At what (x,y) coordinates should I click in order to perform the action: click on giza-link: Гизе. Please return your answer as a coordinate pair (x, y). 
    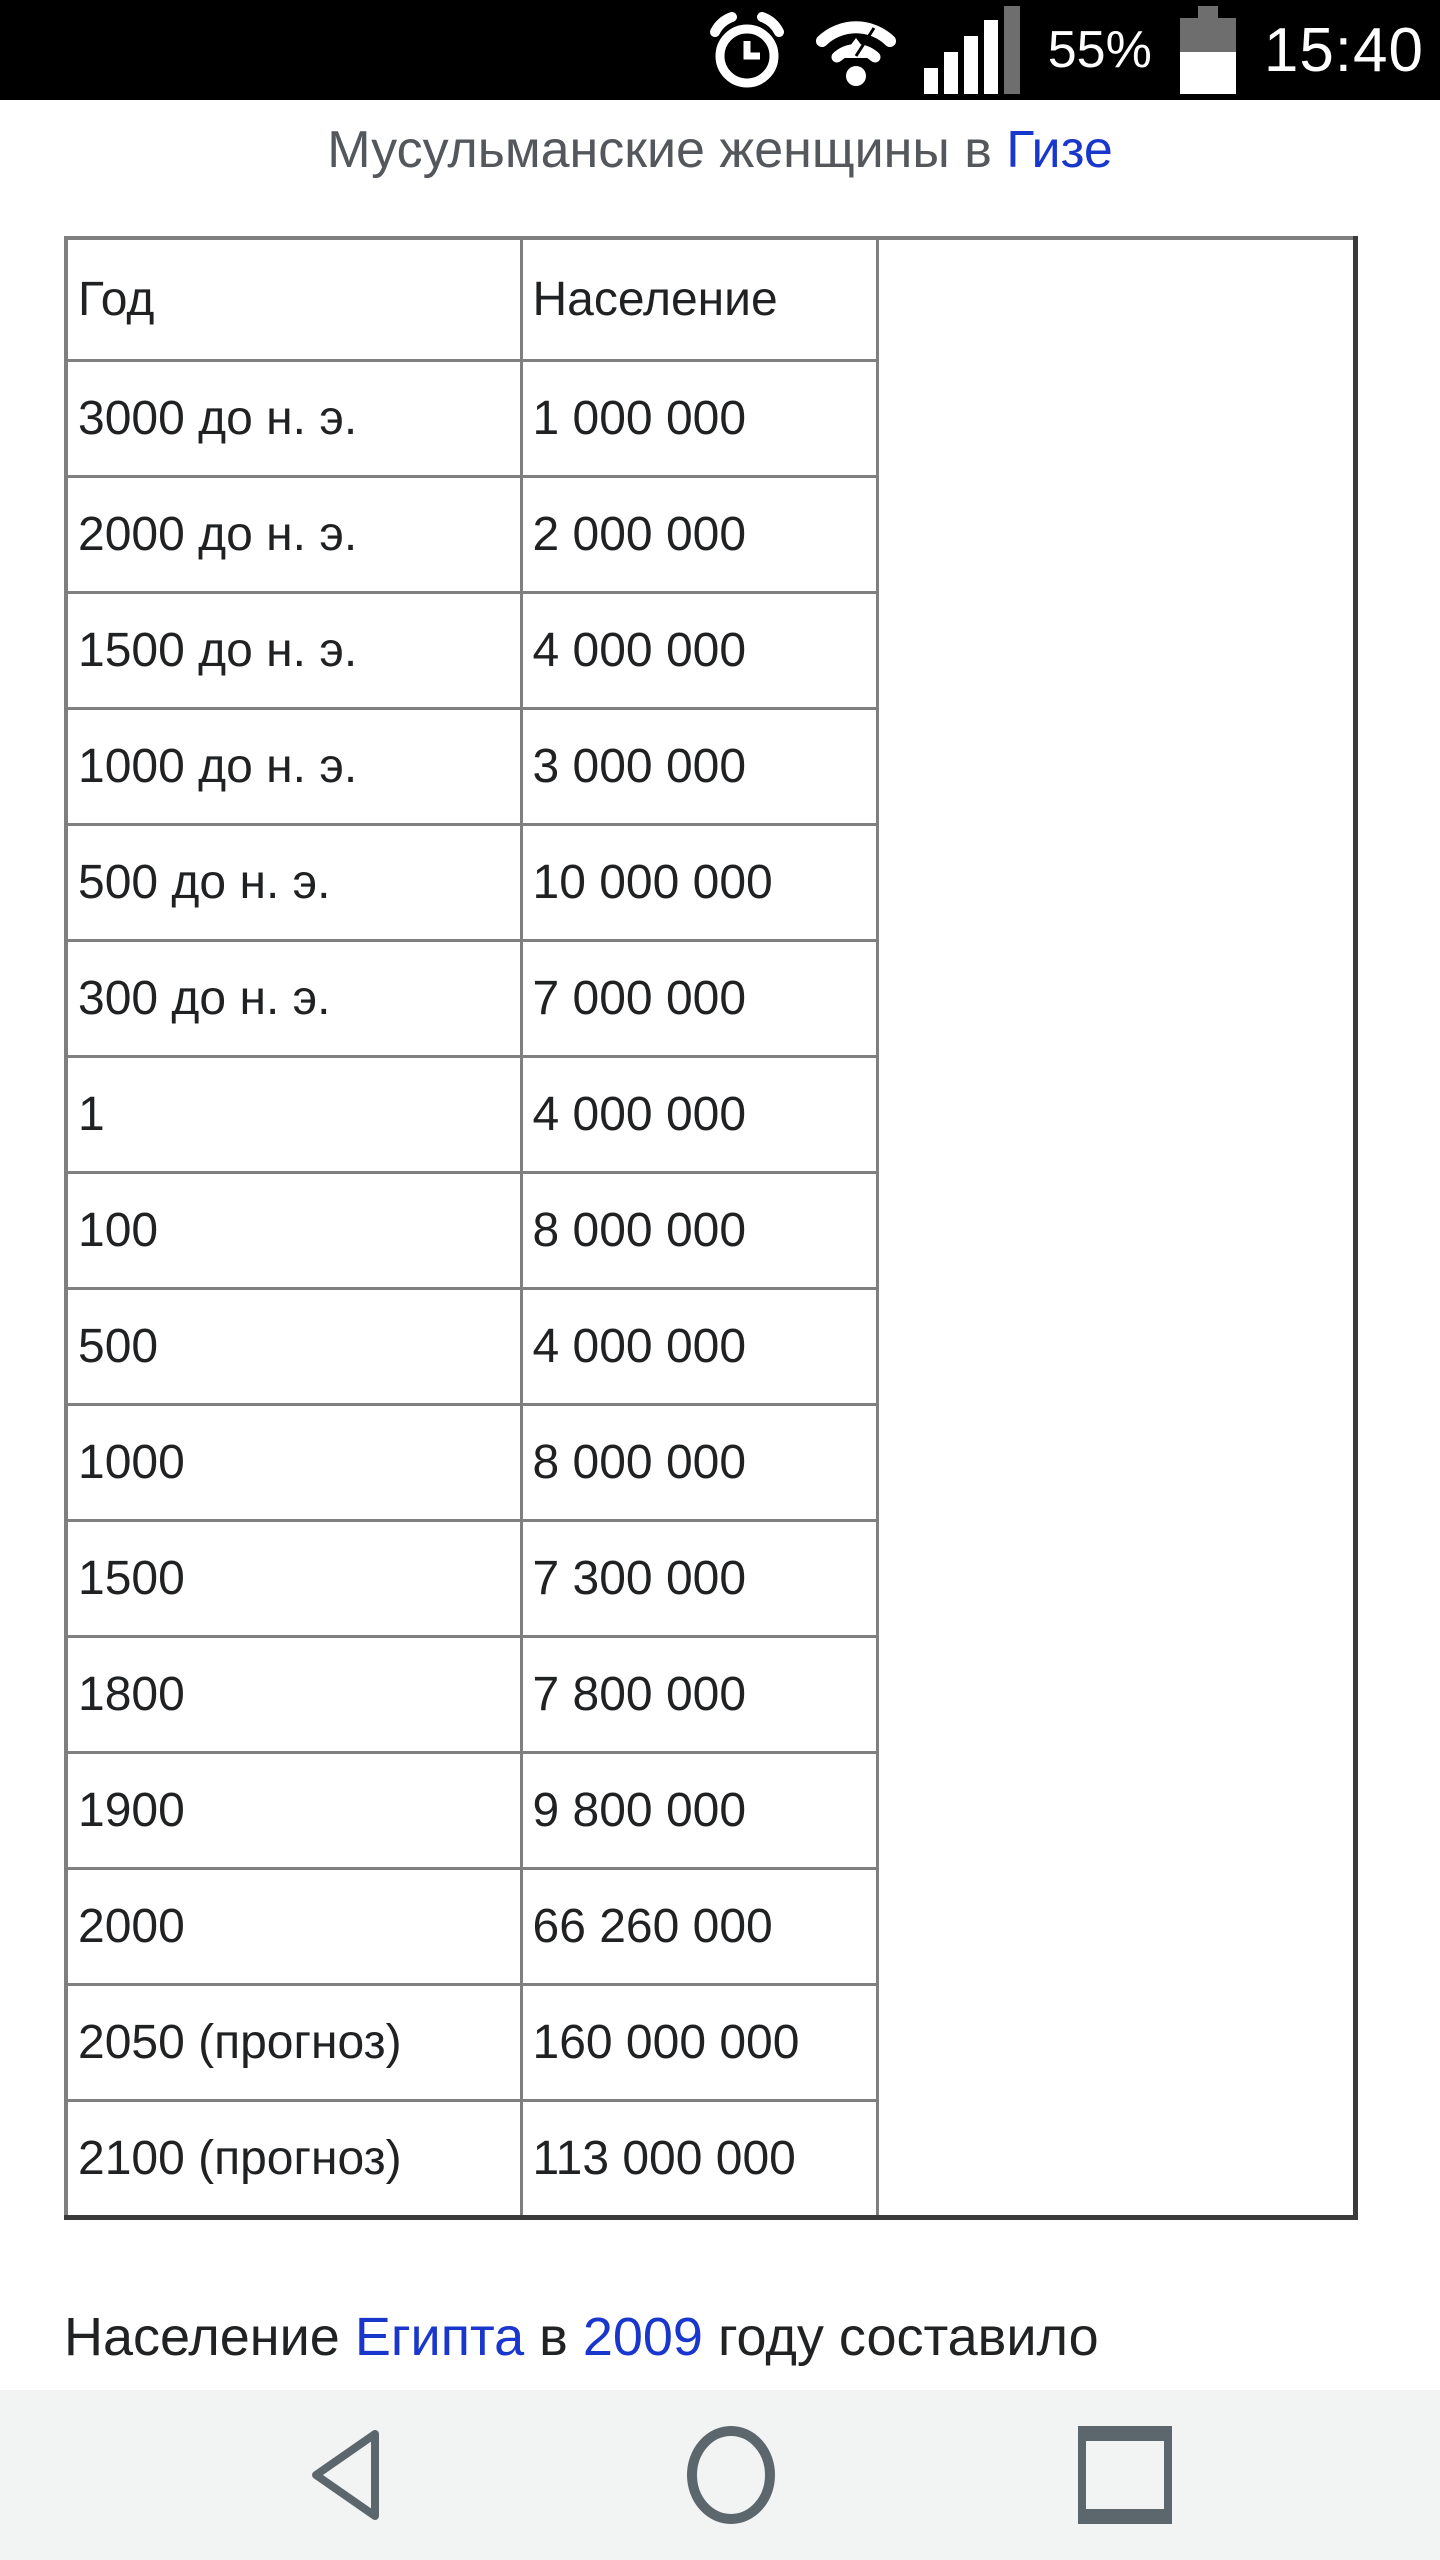
    Looking at the image, I should click on (1059, 150).